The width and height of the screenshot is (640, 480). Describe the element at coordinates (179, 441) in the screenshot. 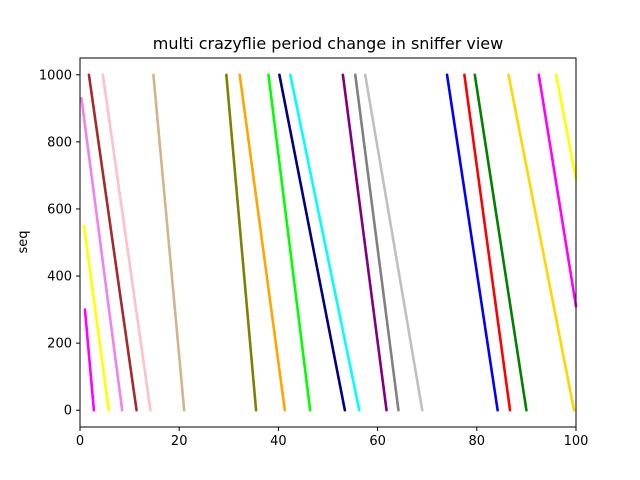

I see `x-tick-label: 20` at that location.